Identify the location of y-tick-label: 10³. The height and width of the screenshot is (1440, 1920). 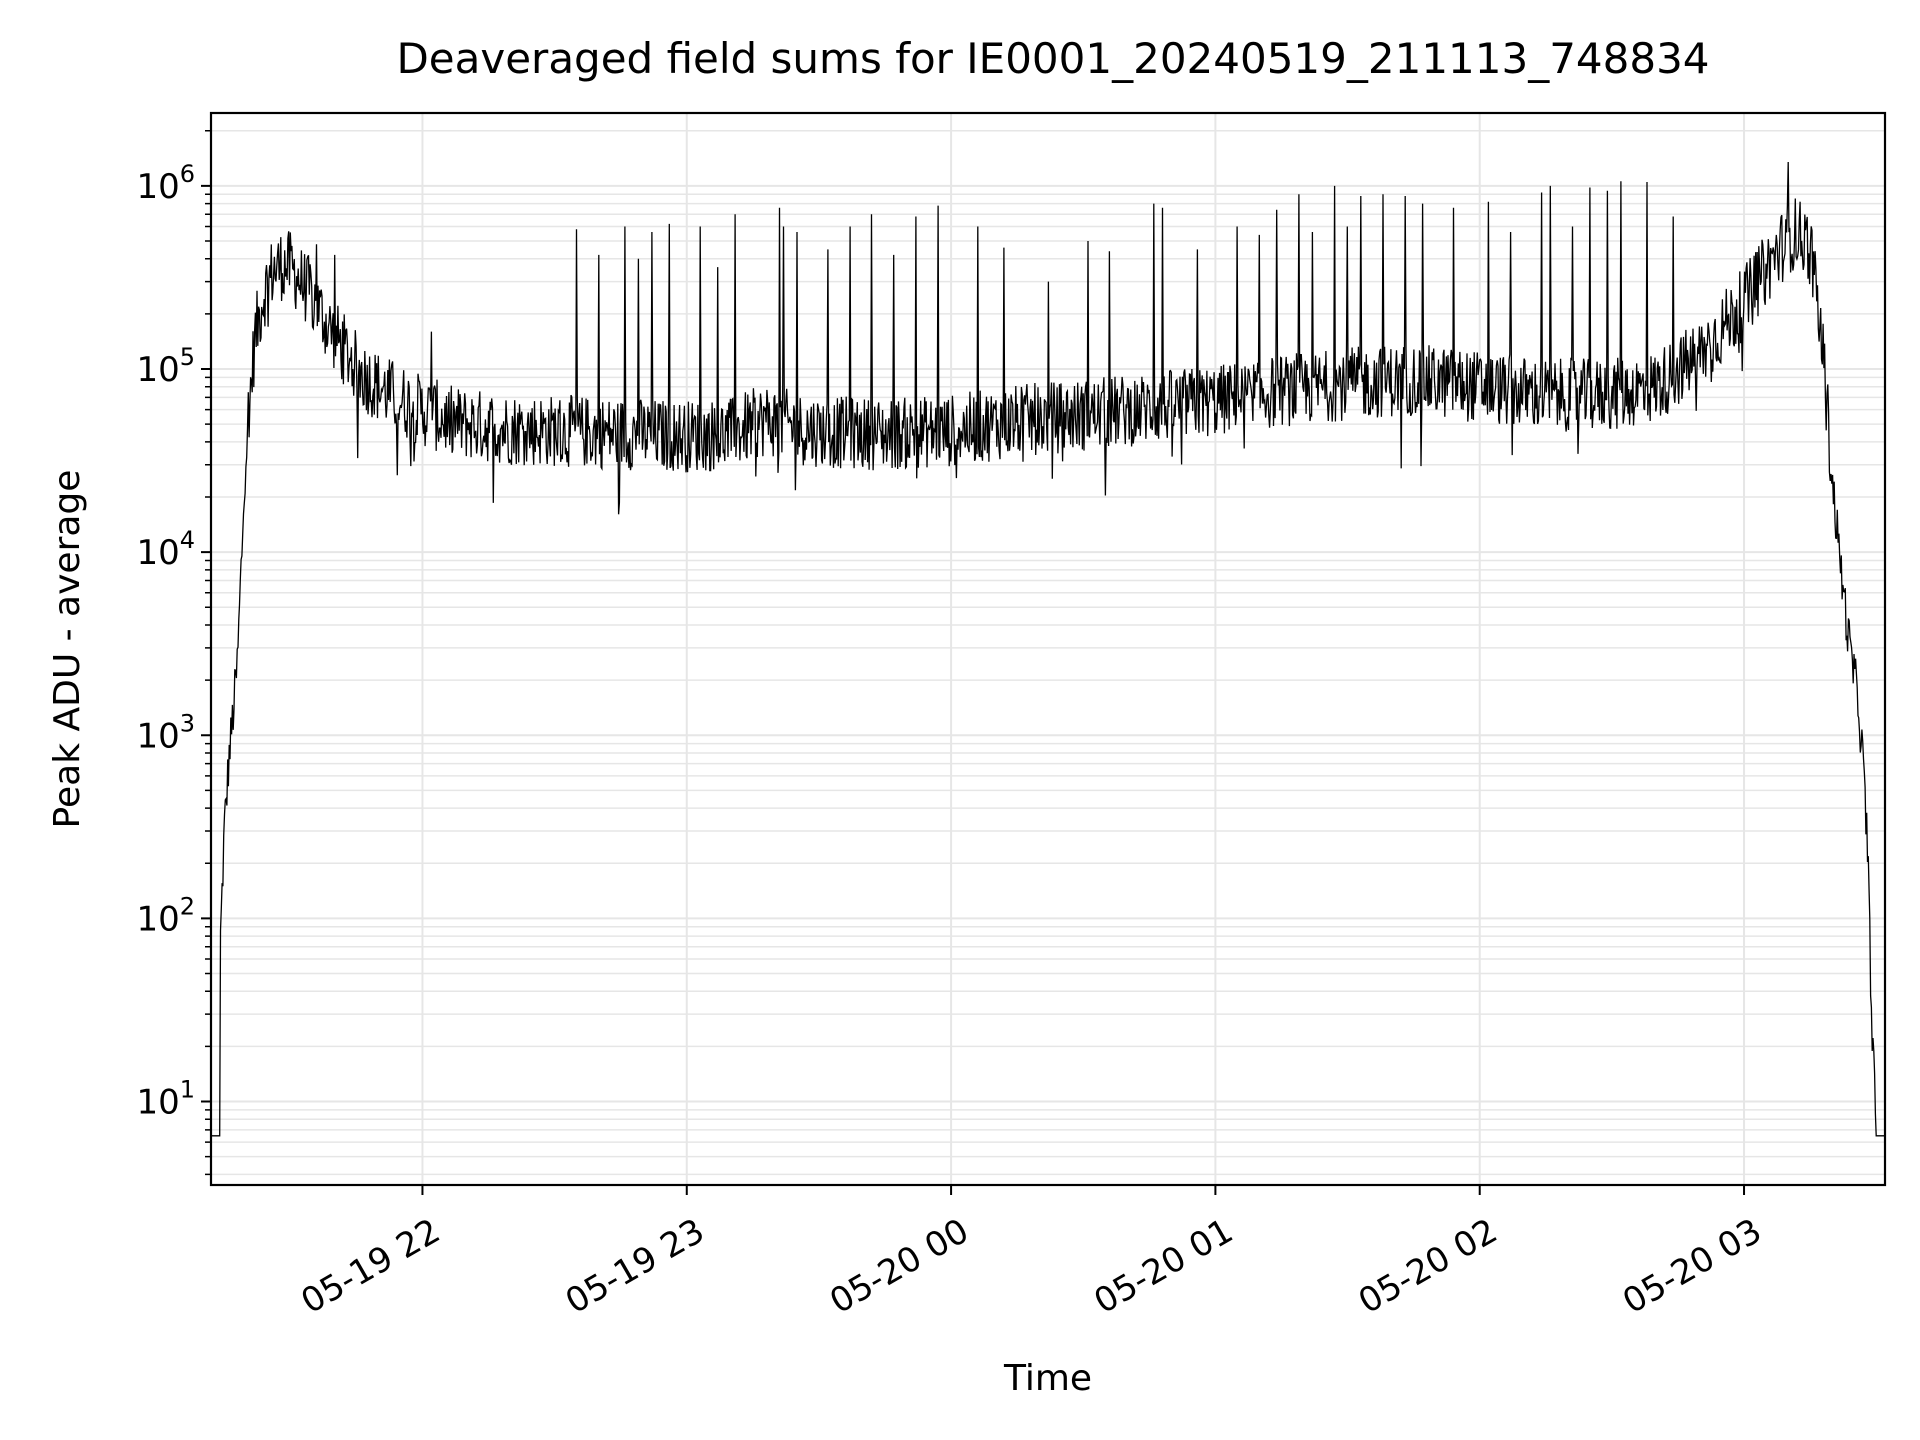
(165, 732).